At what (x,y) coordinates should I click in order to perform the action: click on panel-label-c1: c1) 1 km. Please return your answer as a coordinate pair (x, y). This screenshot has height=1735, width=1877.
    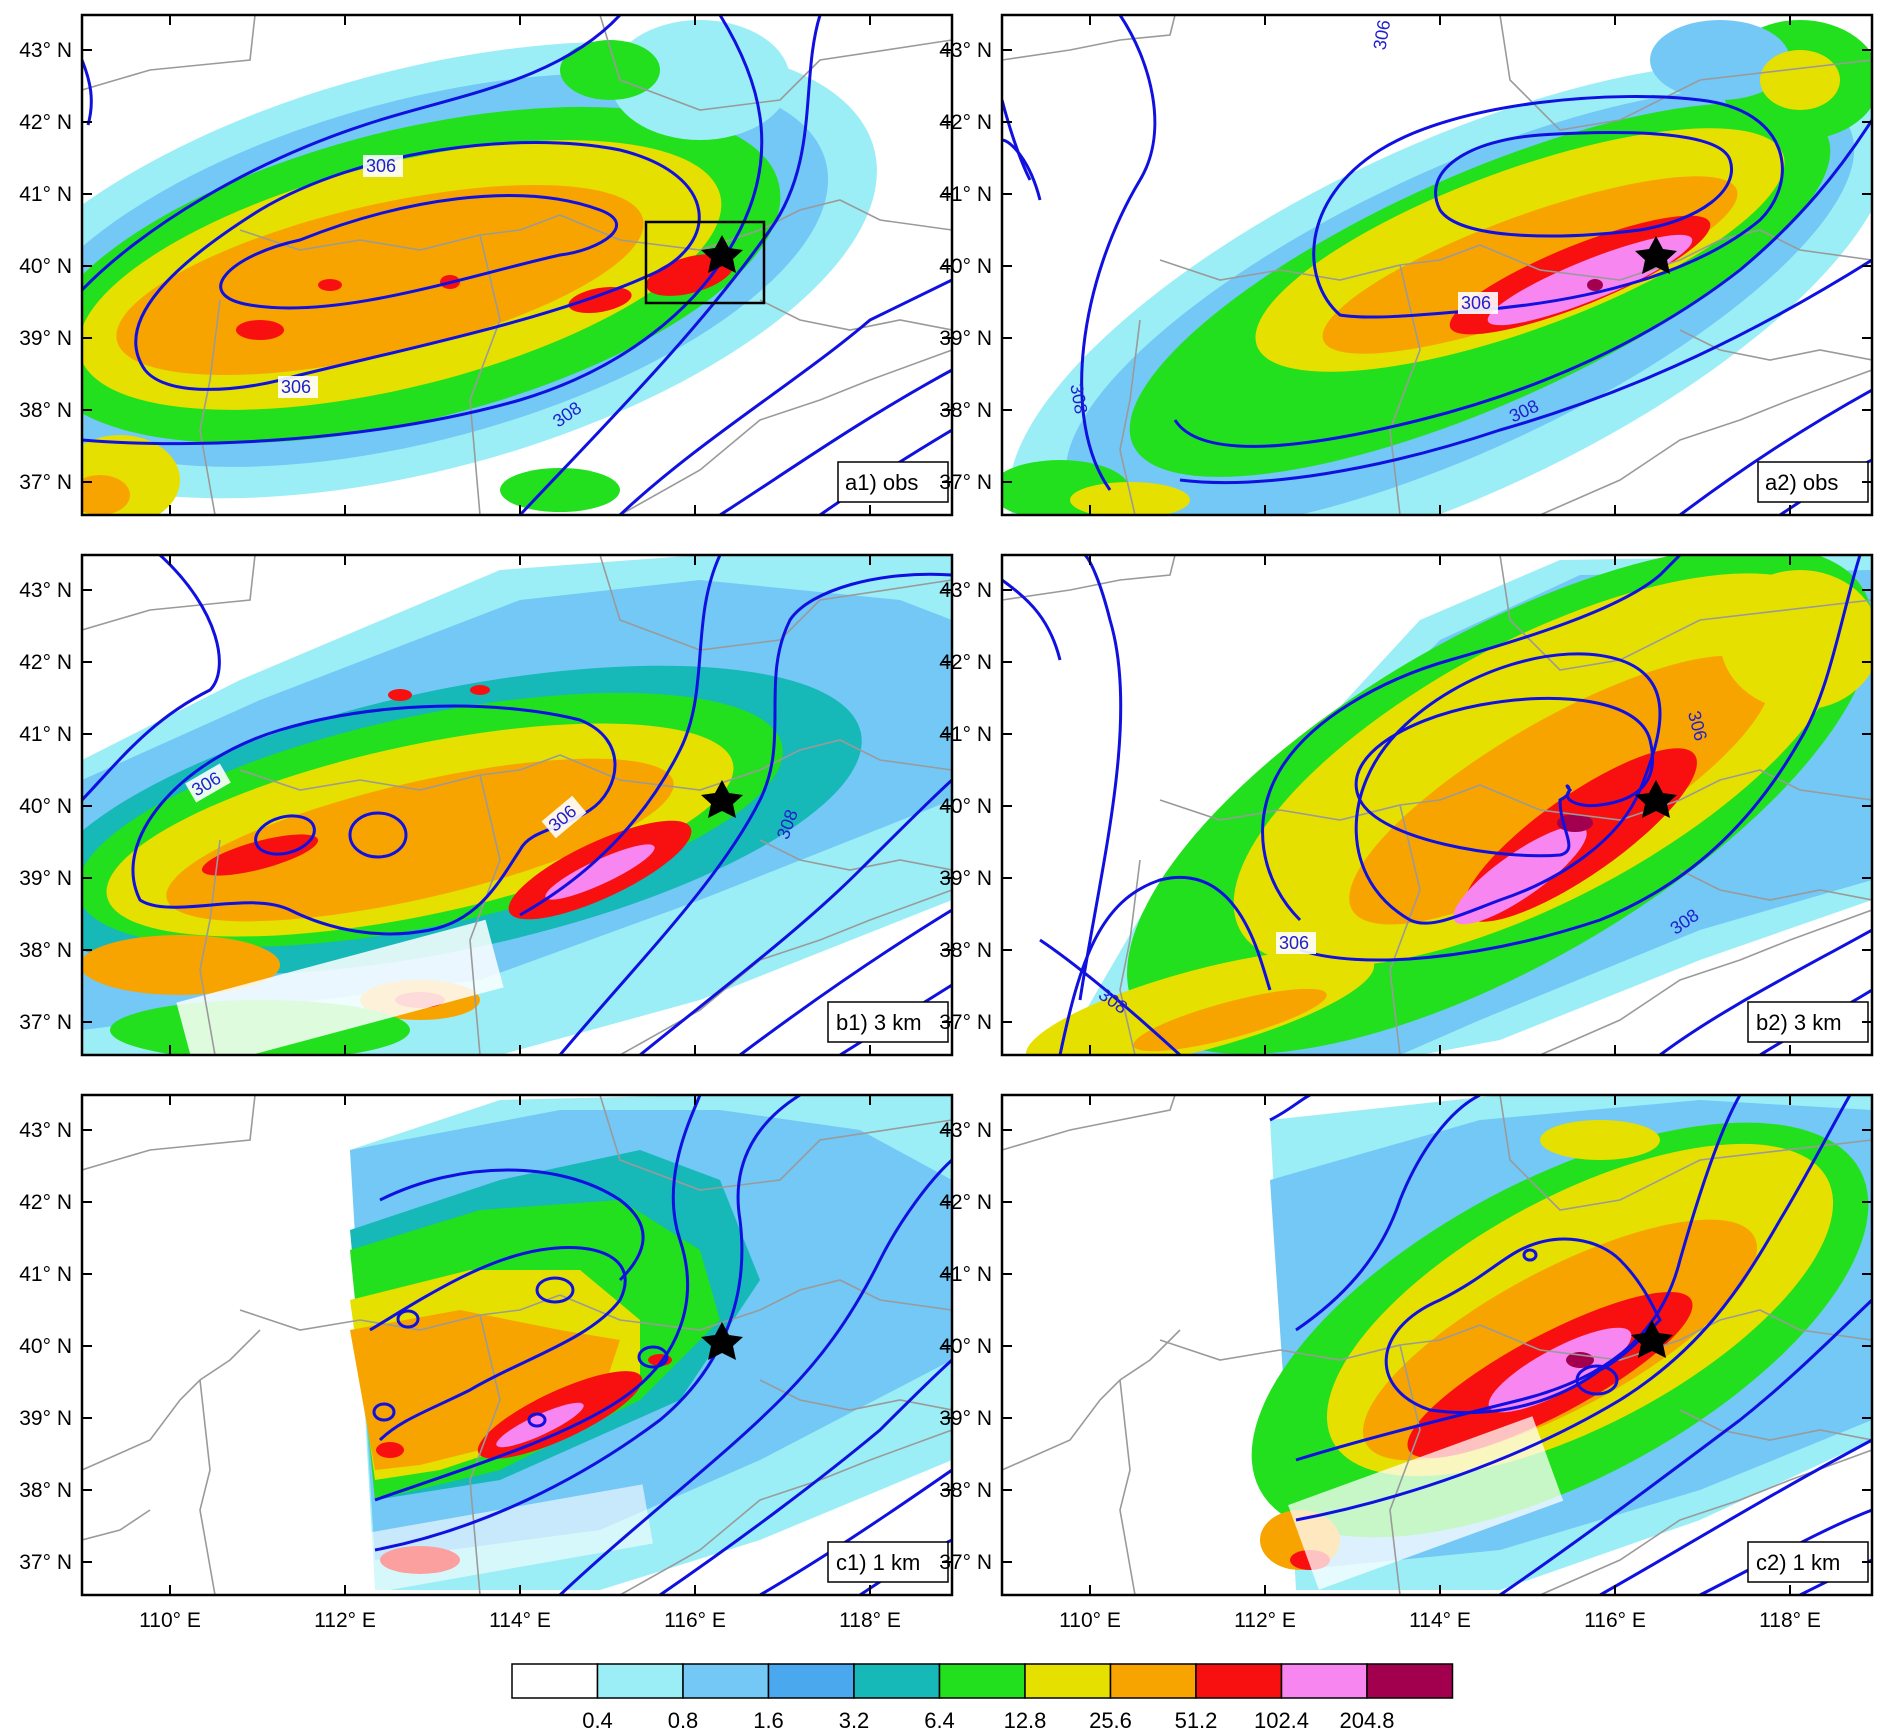
    Looking at the image, I should click on (878, 1562).